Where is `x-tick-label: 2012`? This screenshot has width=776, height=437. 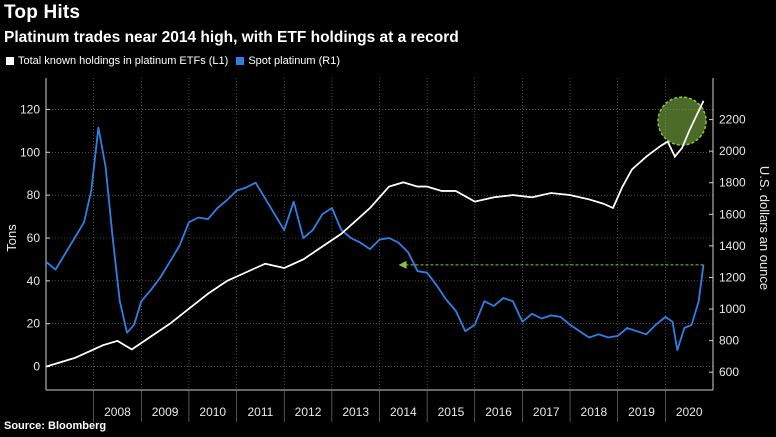
x-tick-label: 2012 is located at coordinates (308, 412).